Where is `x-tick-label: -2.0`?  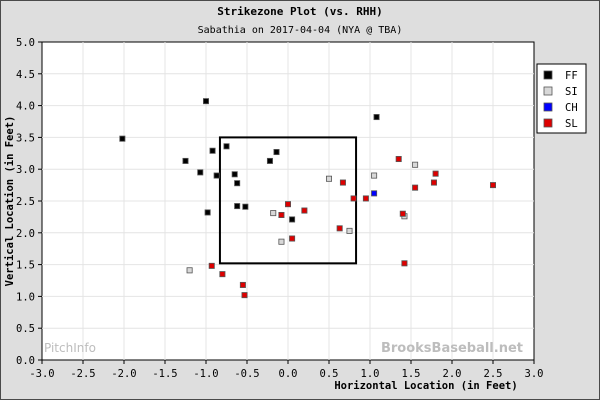 x-tick-label: -2.0 is located at coordinates (123, 374).